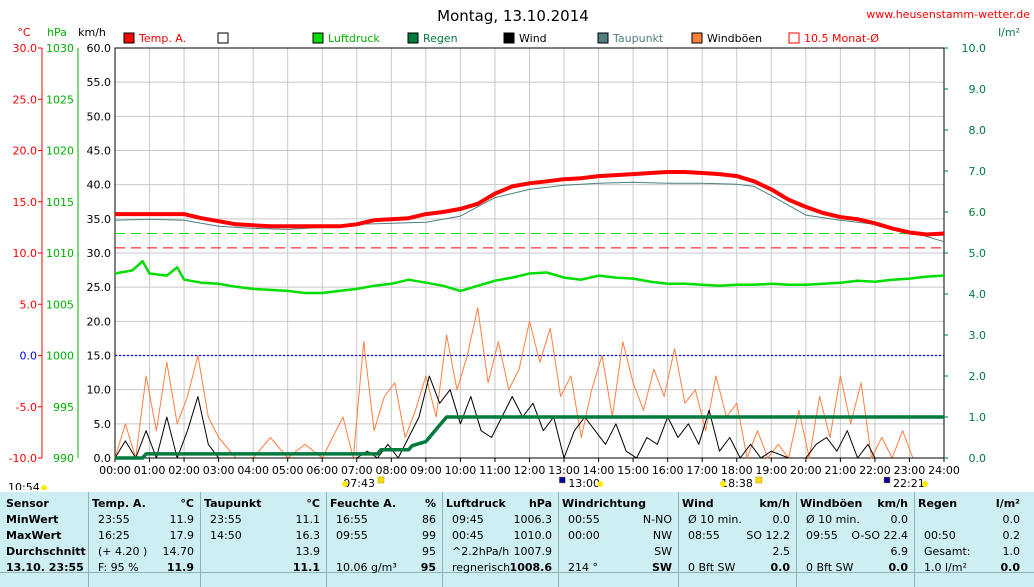  What do you see at coordinates (25, 253) in the screenshot?
I see `temp-tick-label: 10.0` at bounding box center [25, 253].